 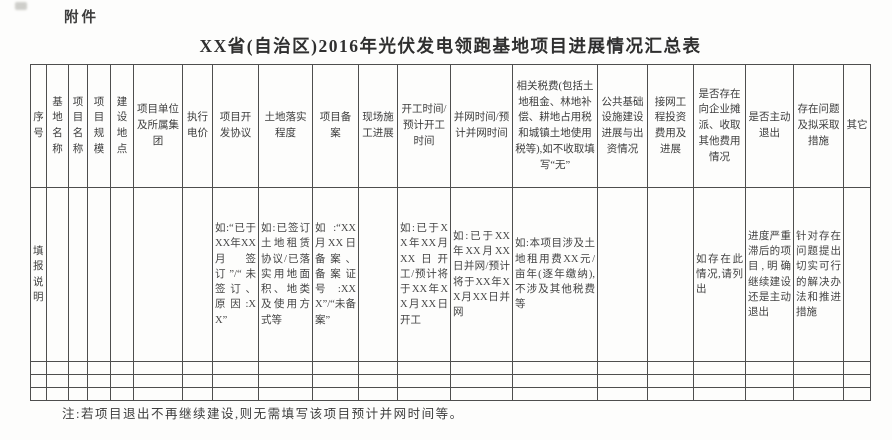 What do you see at coordinates (38, 274) in the screenshot?
I see `row-label-cell: 填报说明` at bounding box center [38, 274].